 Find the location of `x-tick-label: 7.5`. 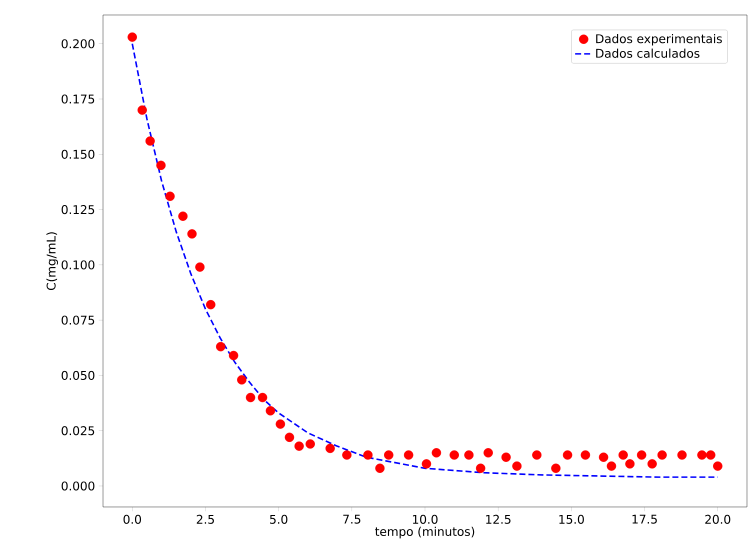

x-tick-label: 7.5 is located at coordinates (351, 519).